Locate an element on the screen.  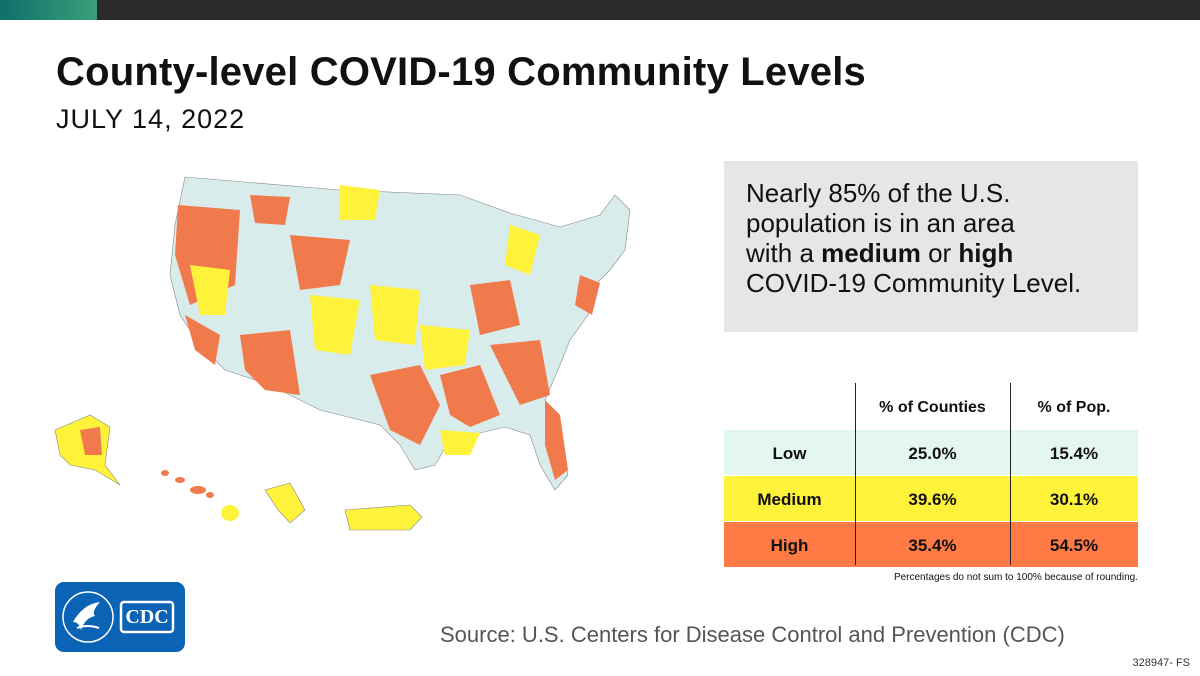
table-row: High 35.4% 54.5% is located at coordinates (931, 544).